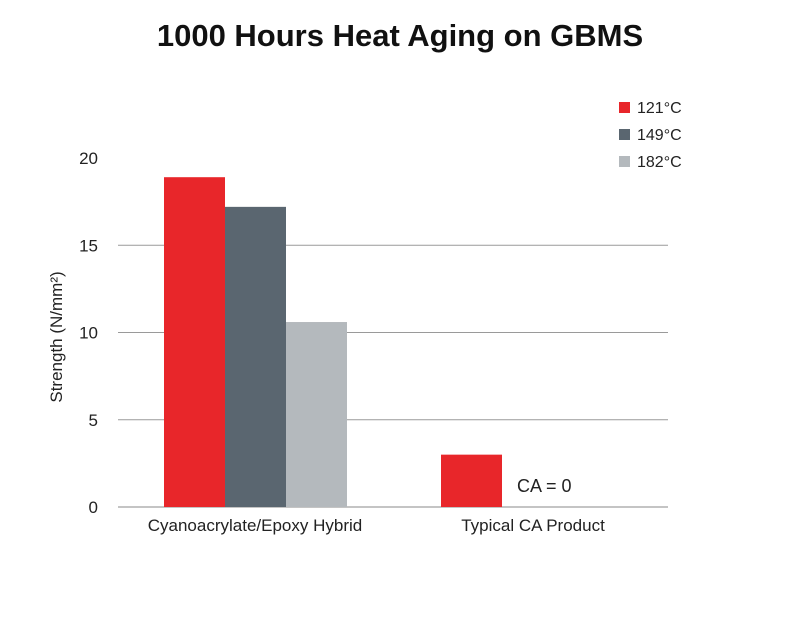 The image size is (800, 640). Describe the element at coordinates (533, 525) in the screenshot. I see `x-category-label: Typical CA Product` at that location.